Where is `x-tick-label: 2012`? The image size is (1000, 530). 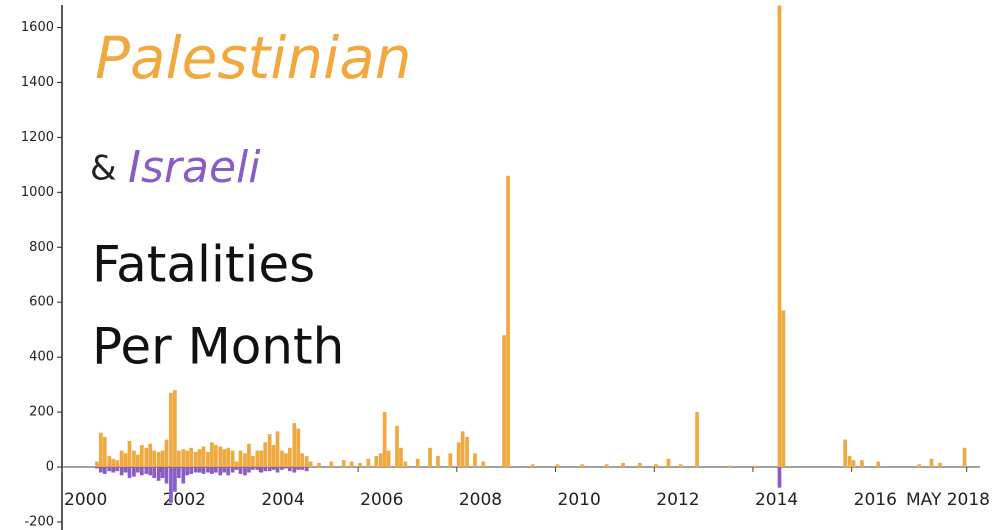
x-tick-label: 2012 is located at coordinates (677, 500).